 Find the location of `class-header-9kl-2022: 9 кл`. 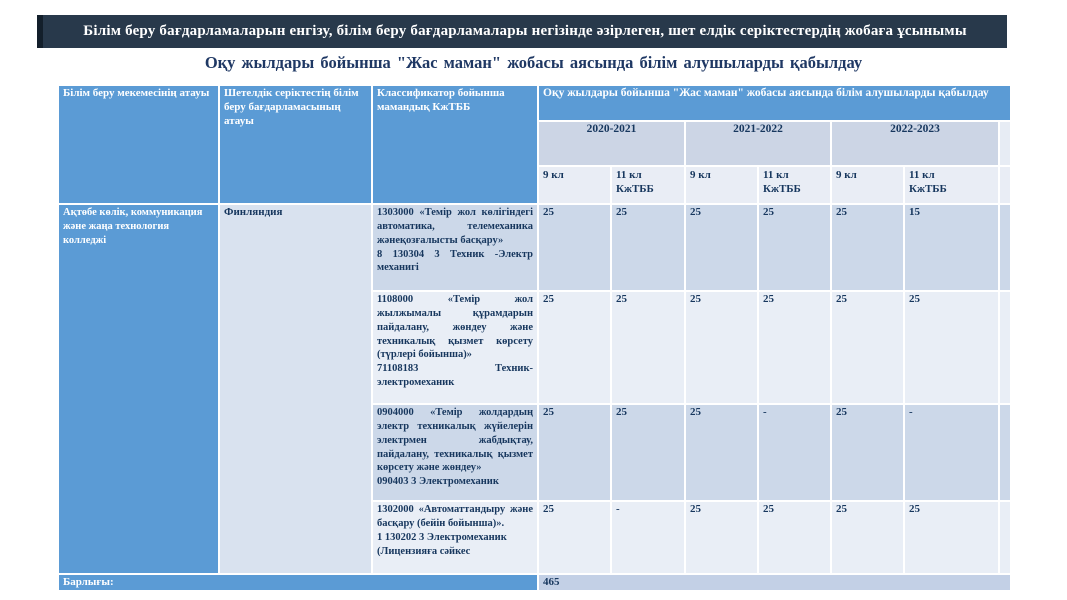

class-header-9kl-2022: 9 кл is located at coordinates (867, 185).